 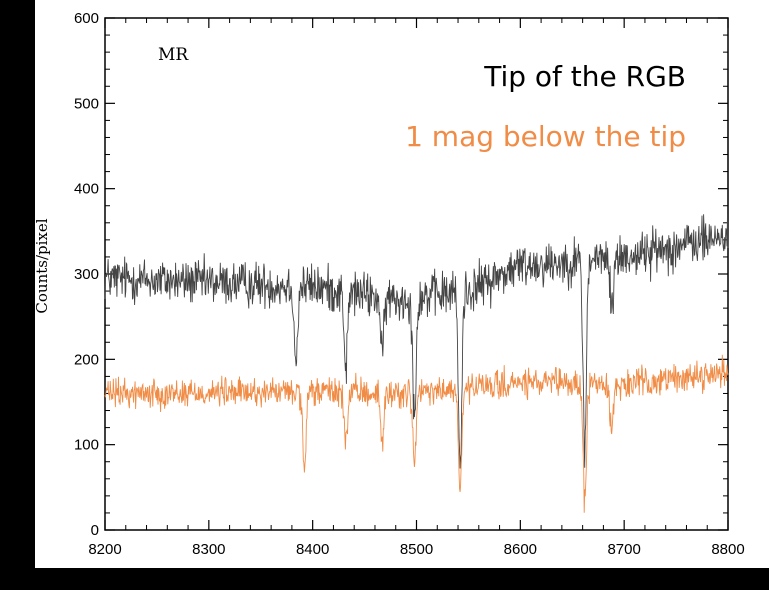 I want to click on y-tick-label: 200, so click(x=86, y=359).